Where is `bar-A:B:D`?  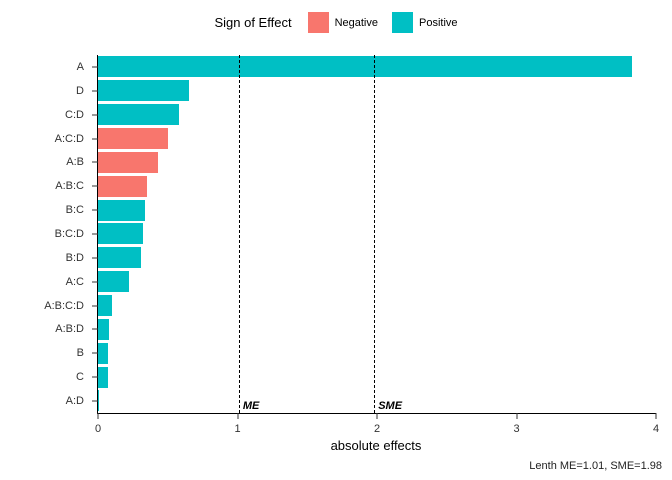 bar-A:B:D is located at coordinates (104, 329).